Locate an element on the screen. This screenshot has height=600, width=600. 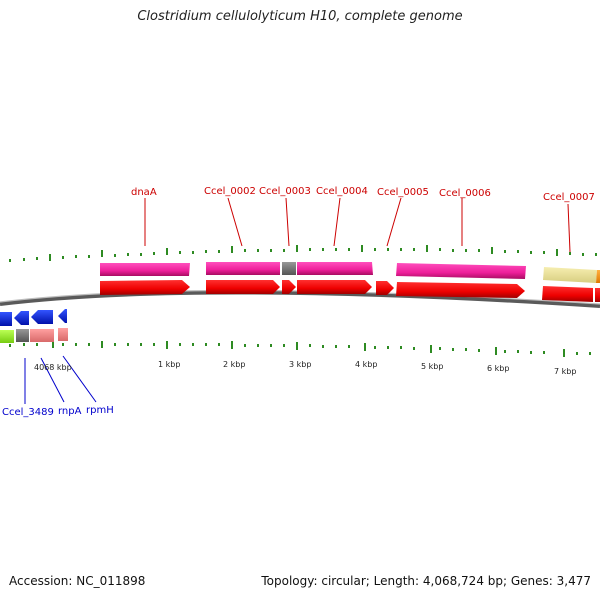
gene-label-ccel-0003: Ccel_0003 is located at coordinates (285, 191).